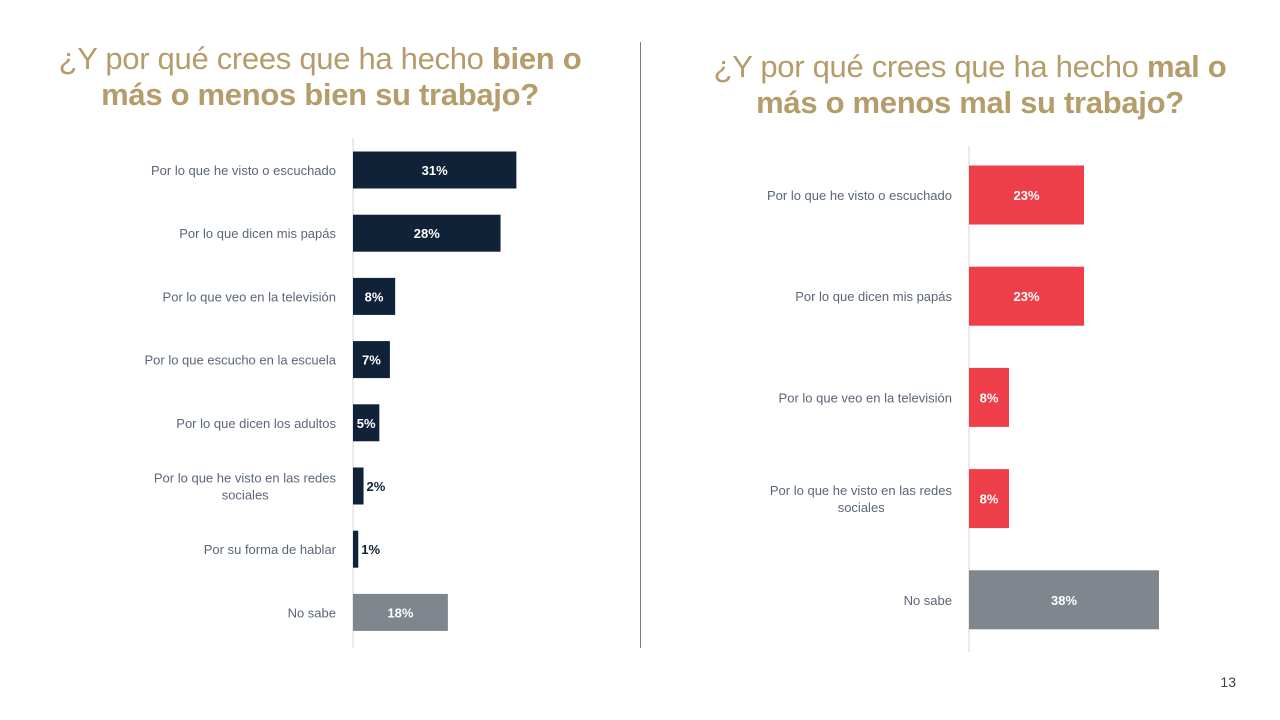 This screenshot has height=720, width=1280. I want to click on right-category-label: Por lo que veo en la televisión, so click(865, 397).